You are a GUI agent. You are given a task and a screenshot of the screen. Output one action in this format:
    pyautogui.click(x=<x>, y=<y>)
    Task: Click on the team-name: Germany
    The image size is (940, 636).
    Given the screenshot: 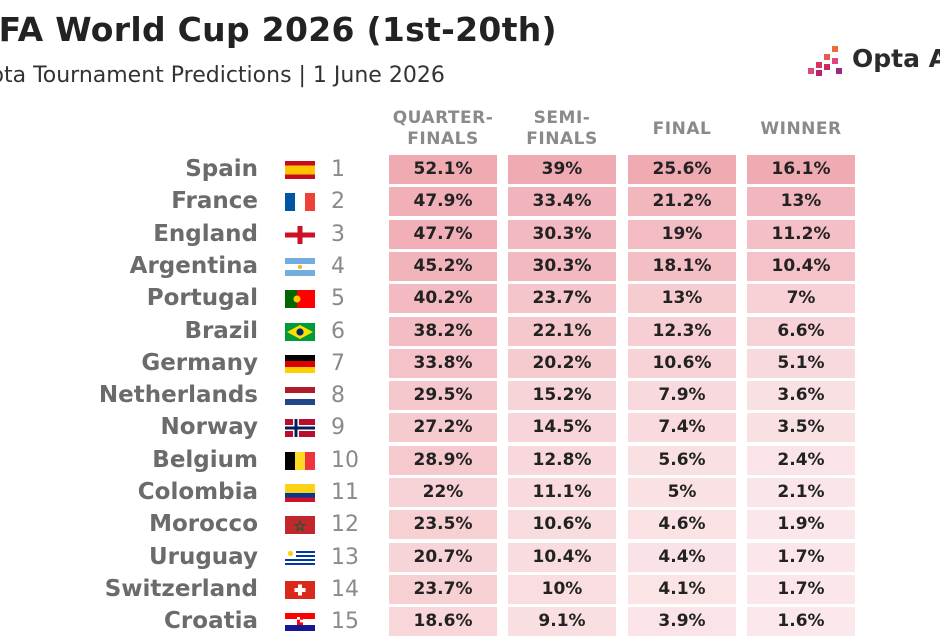 What is the action you would take?
    pyautogui.click(x=199, y=362)
    